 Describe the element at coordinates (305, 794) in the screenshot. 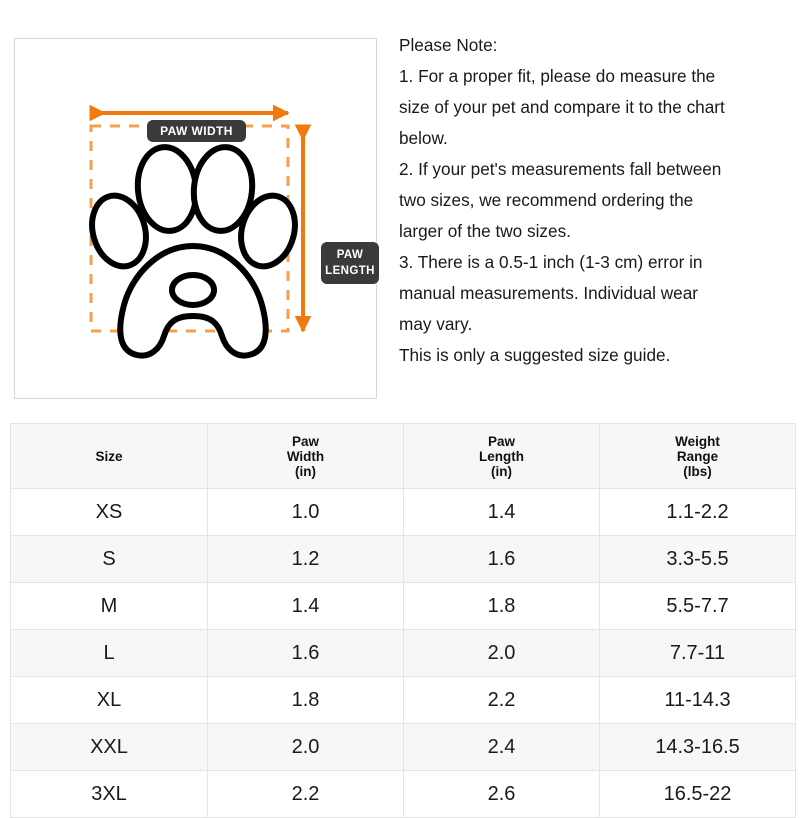

I see `cell-paw-width: 2.2` at that location.